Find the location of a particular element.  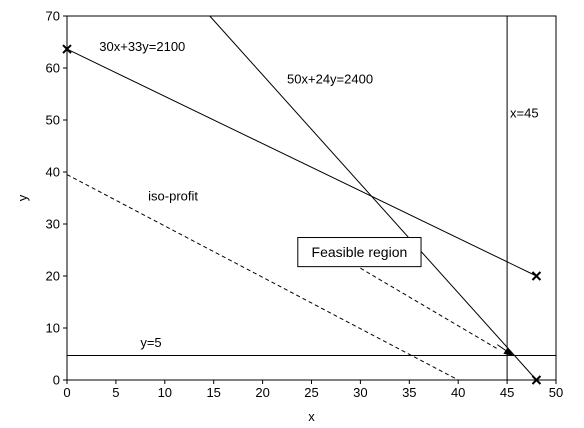

y-tick-label: 60 is located at coordinates (53, 68).